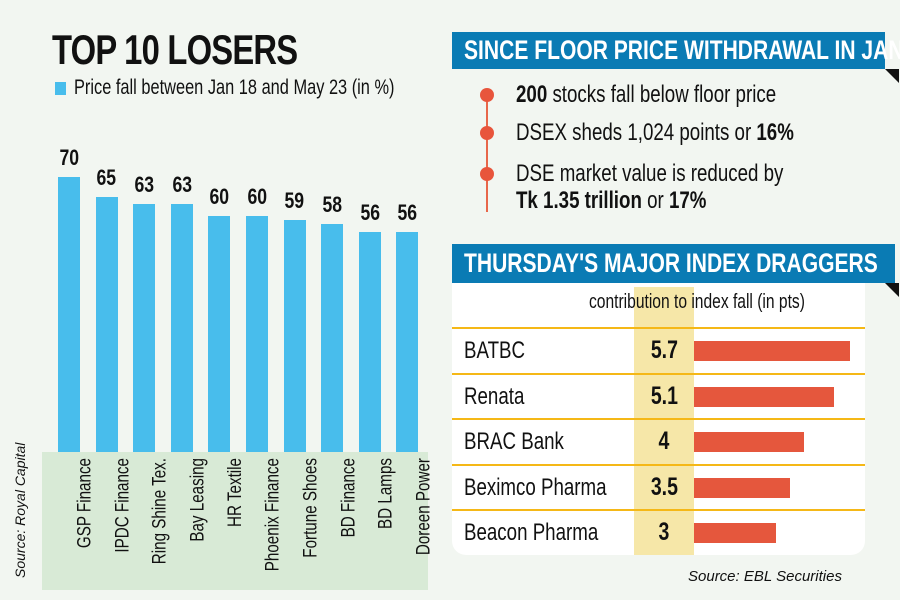 This screenshot has height=600, width=900. I want to click on dragger-row: Beximco Pharma 3.5, so click(658, 486).